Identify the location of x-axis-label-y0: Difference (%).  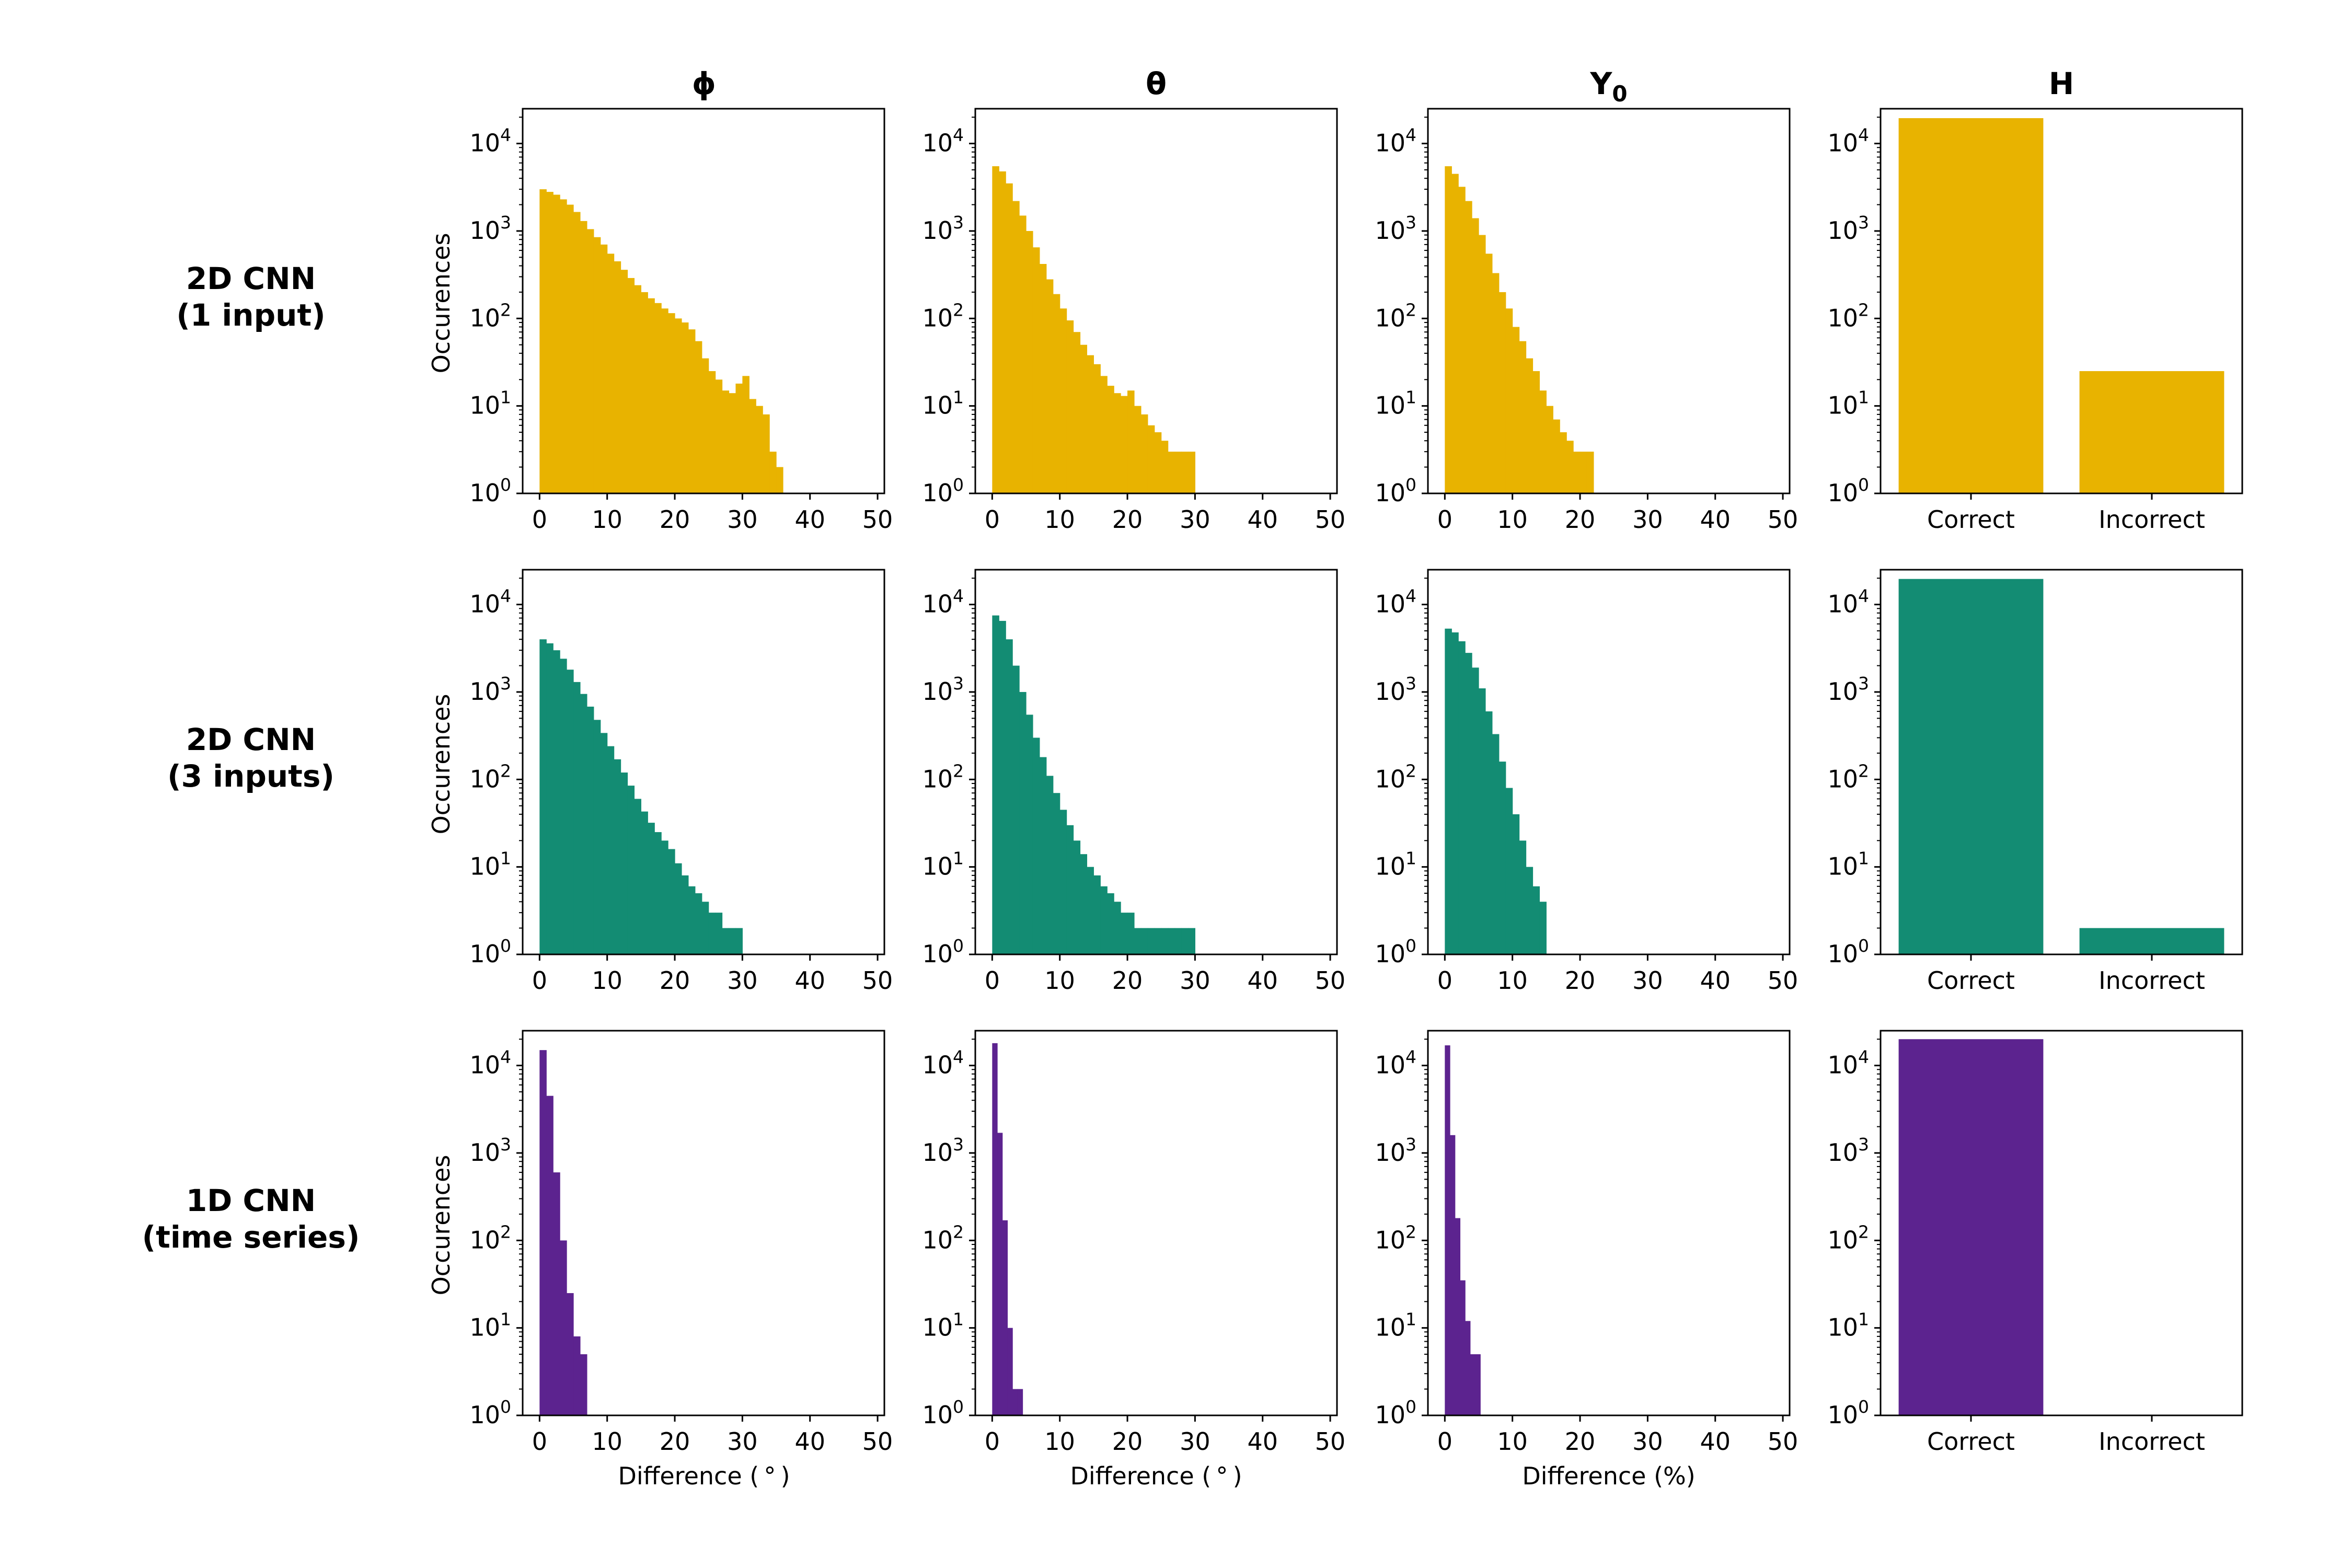
(1608, 1476).